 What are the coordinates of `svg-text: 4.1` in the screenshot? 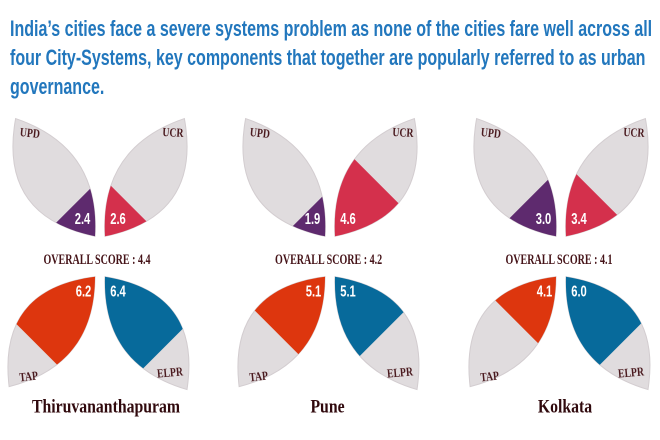 It's located at (545, 290).